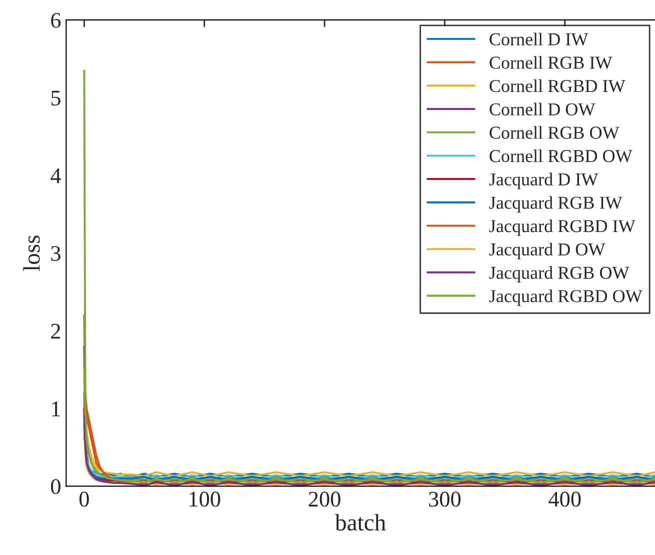 The image size is (655, 555). Describe the element at coordinates (324, 499) in the screenshot. I see `x-tick-label: 200` at that location.